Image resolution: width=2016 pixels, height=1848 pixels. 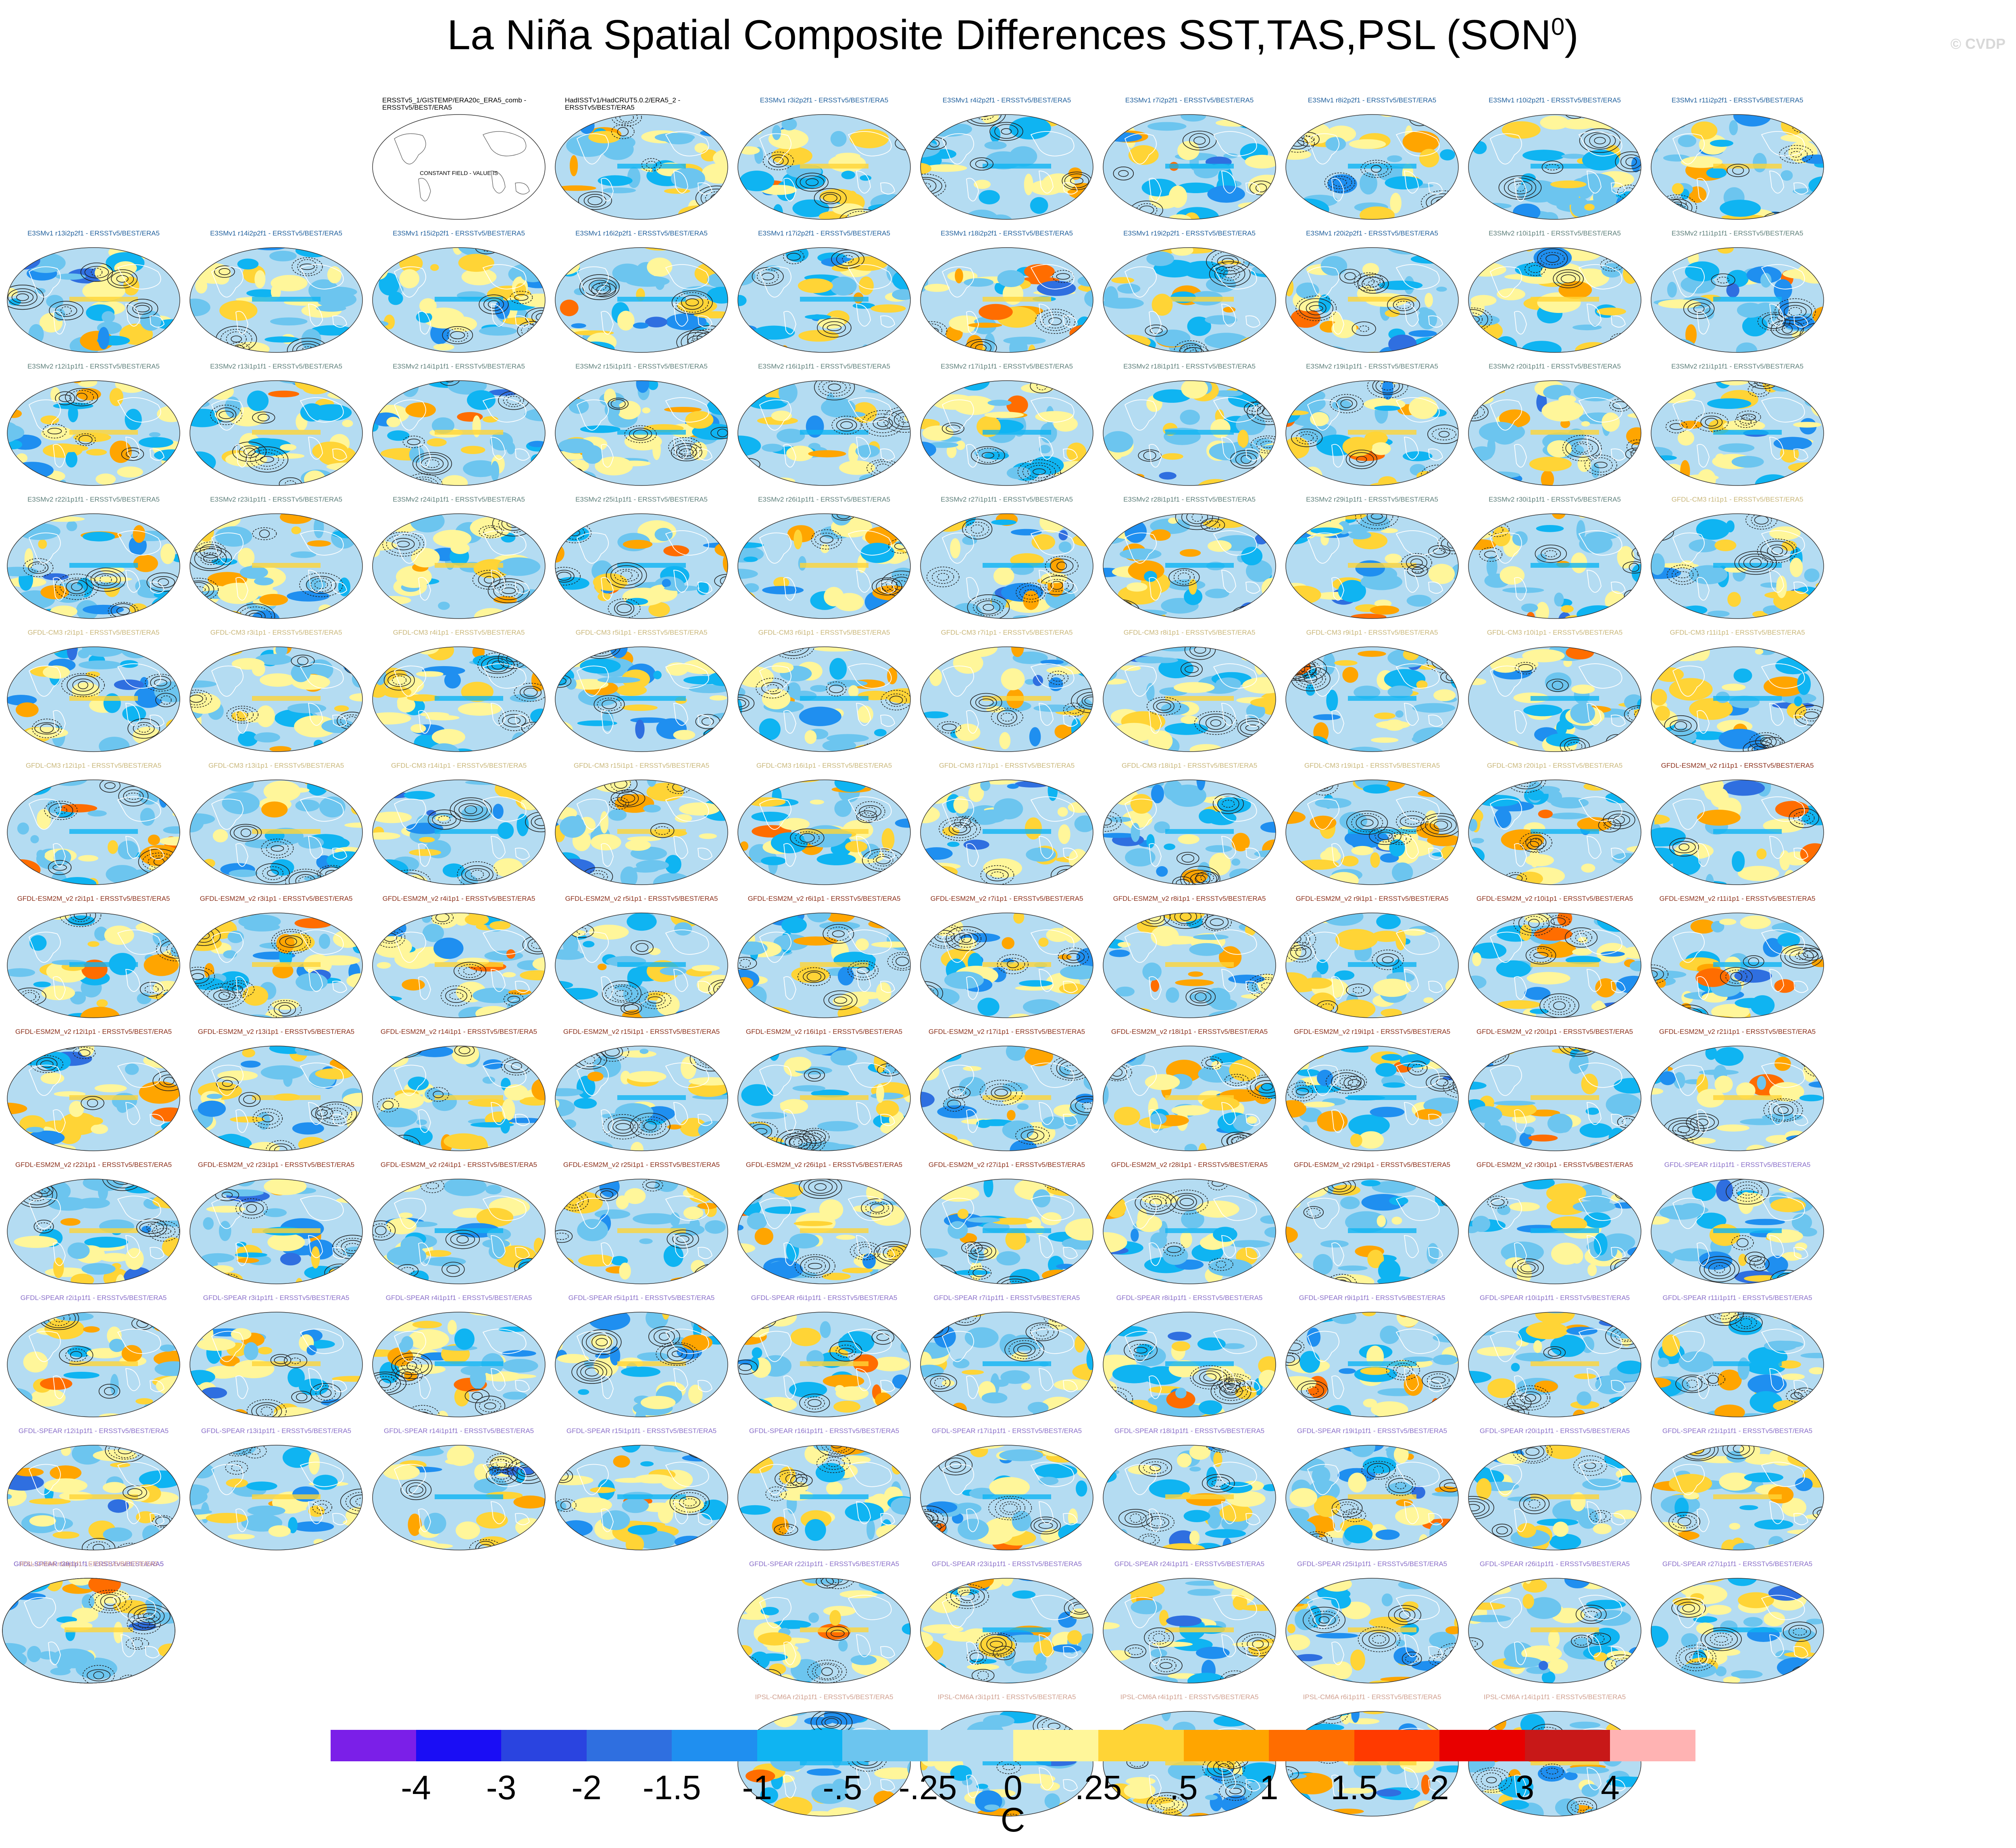 I want to click on panel-title: E3SMv2 r19i1p1f1 - ERSSTv5/BEST/ERA5, so click(x=1372, y=366).